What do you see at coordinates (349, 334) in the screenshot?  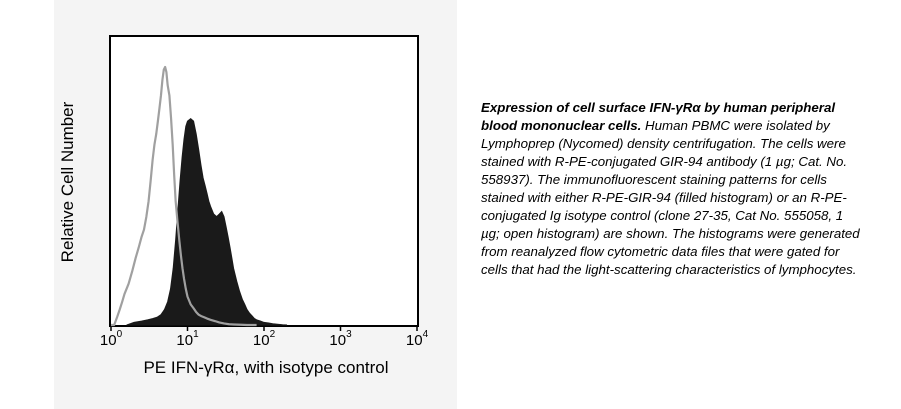 I see `x-tick-label-exponent: 3` at bounding box center [349, 334].